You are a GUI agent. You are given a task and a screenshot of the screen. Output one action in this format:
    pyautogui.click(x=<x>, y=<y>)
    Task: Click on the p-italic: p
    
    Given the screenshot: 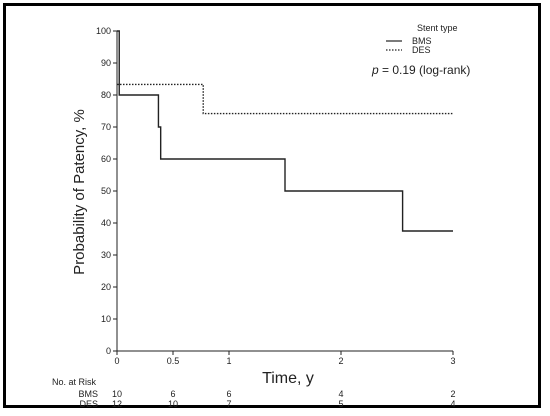 What is the action you would take?
    pyautogui.click(x=375, y=70)
    